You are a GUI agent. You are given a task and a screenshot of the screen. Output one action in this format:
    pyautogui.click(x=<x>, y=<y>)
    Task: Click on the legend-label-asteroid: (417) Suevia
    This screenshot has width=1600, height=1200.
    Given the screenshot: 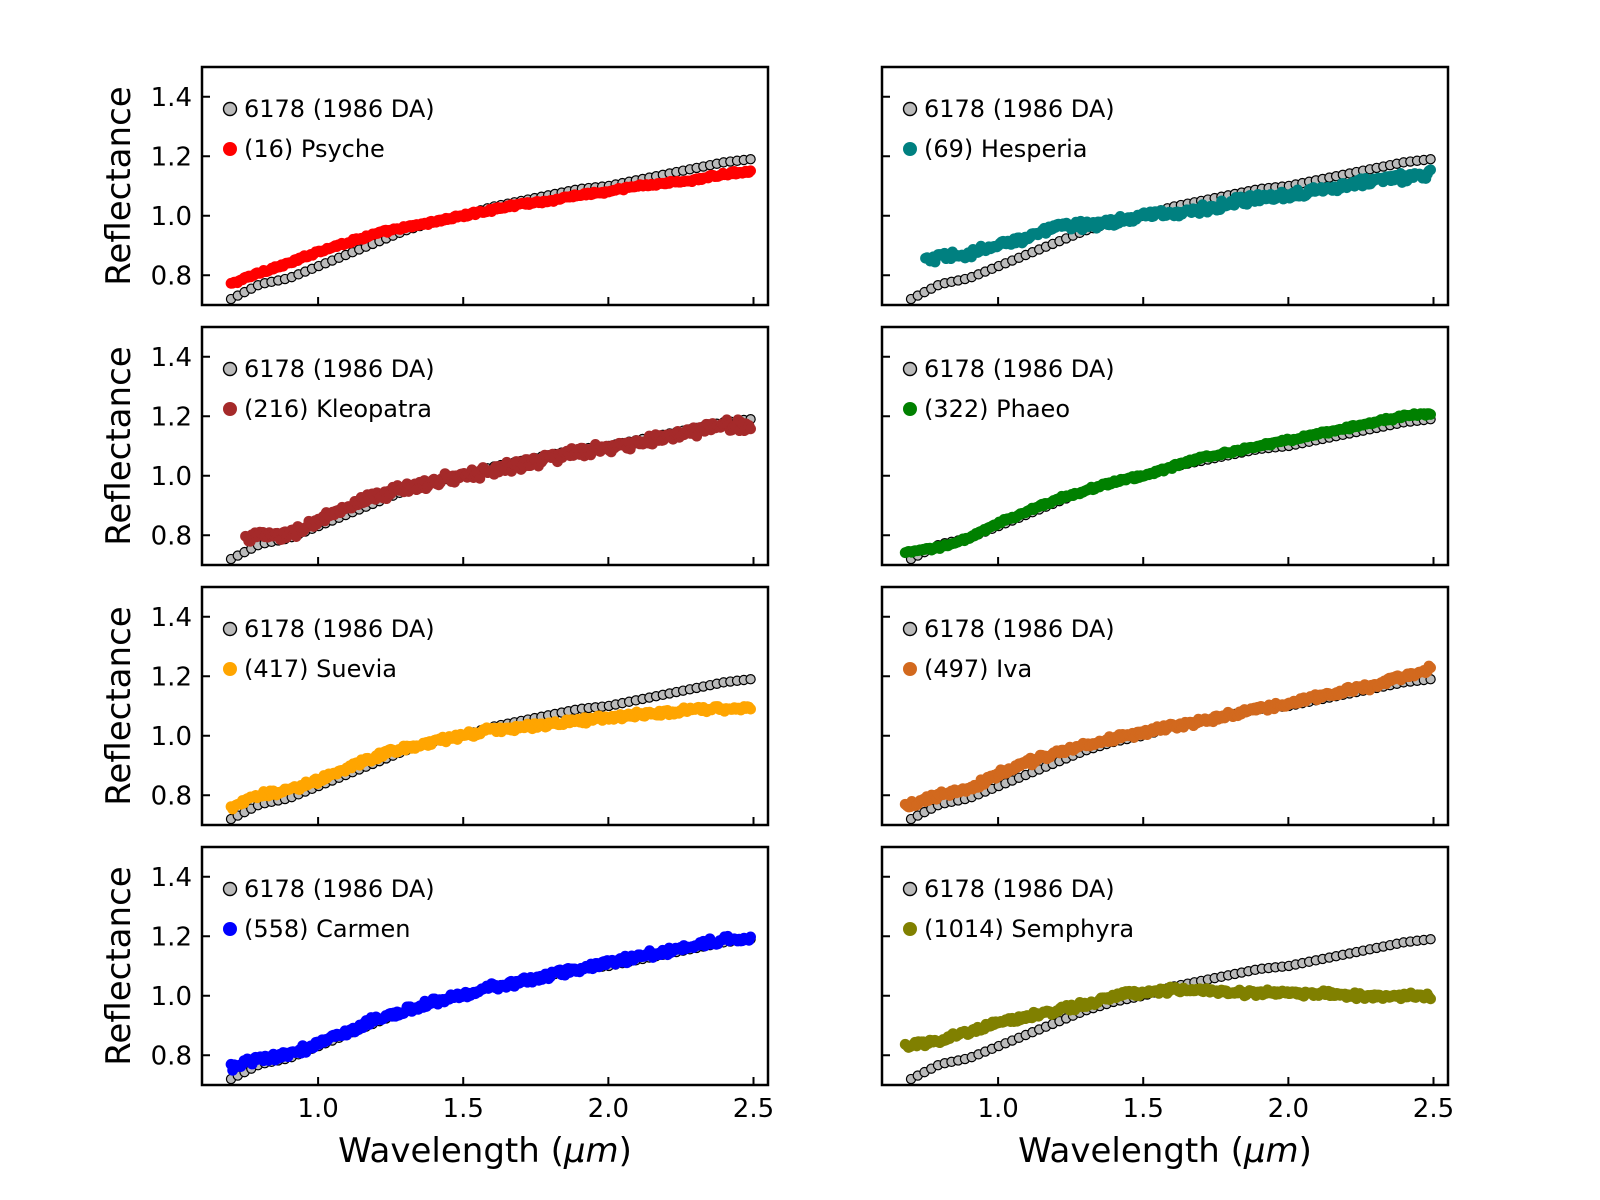 What is the action you would take?
    pyautogui.click(x=320, y=669)
    